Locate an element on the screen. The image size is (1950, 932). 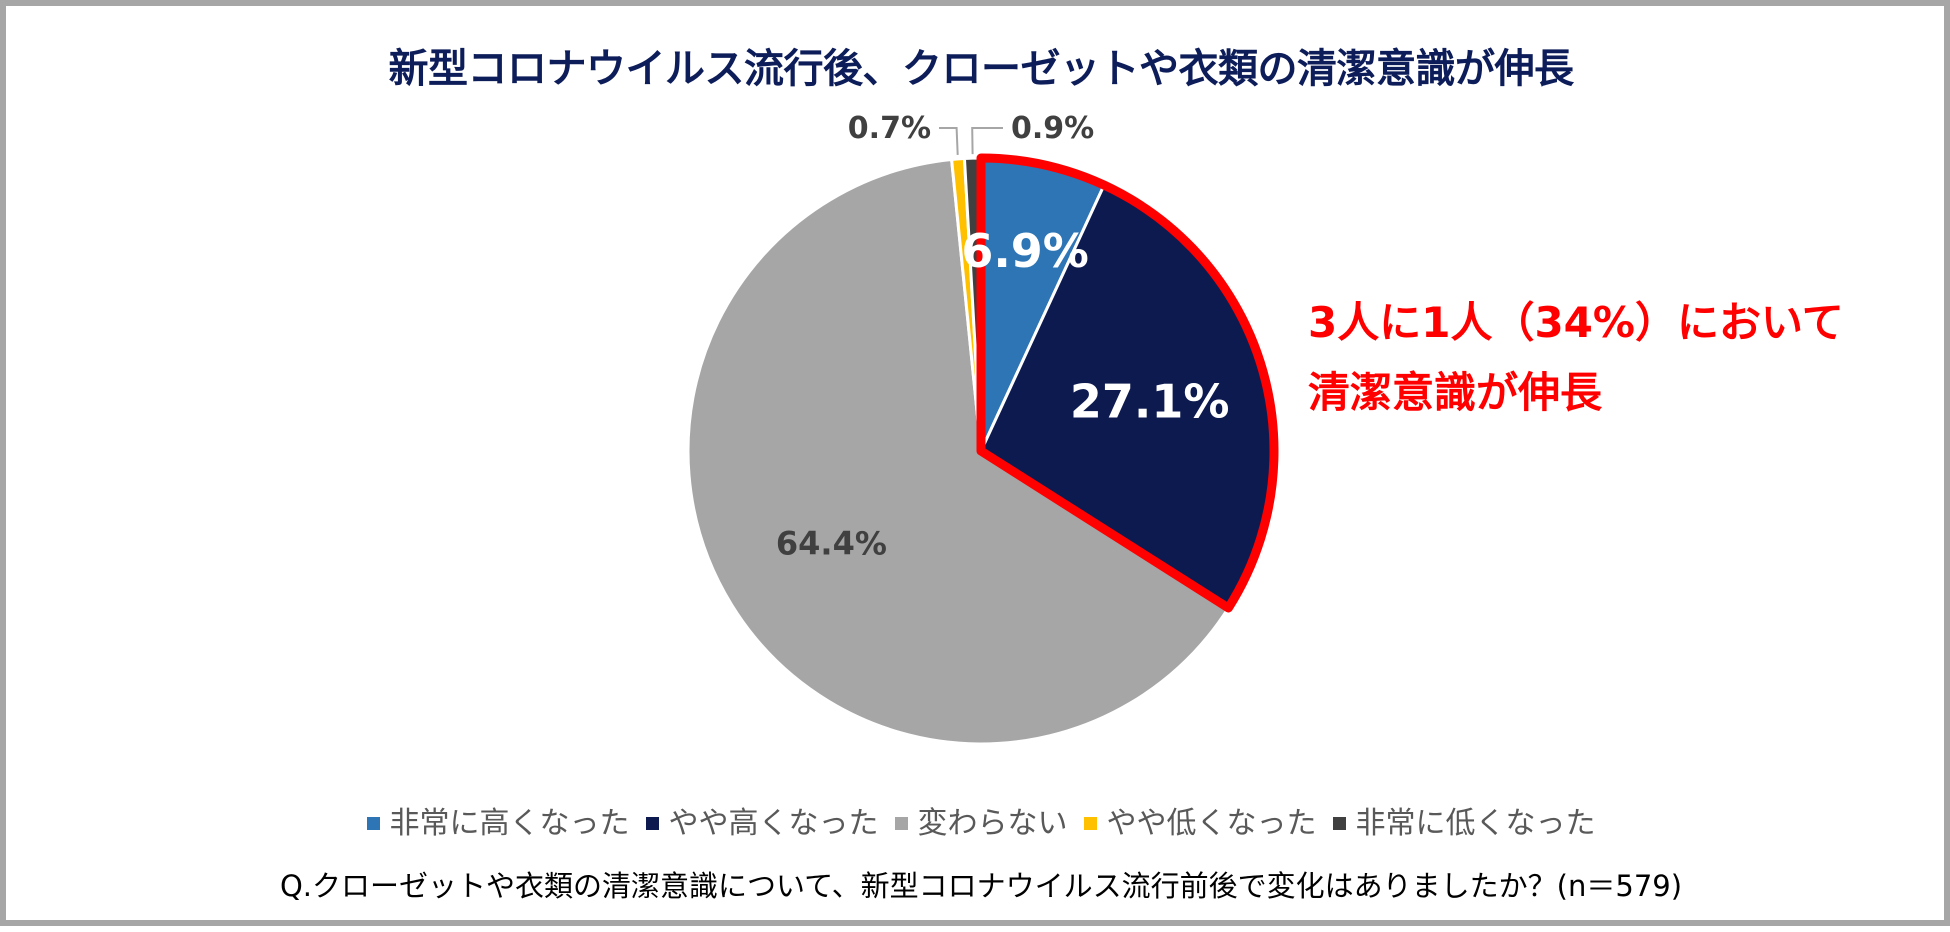
data-label-slice-4: 0.7% is located at coordinates (889, 128).